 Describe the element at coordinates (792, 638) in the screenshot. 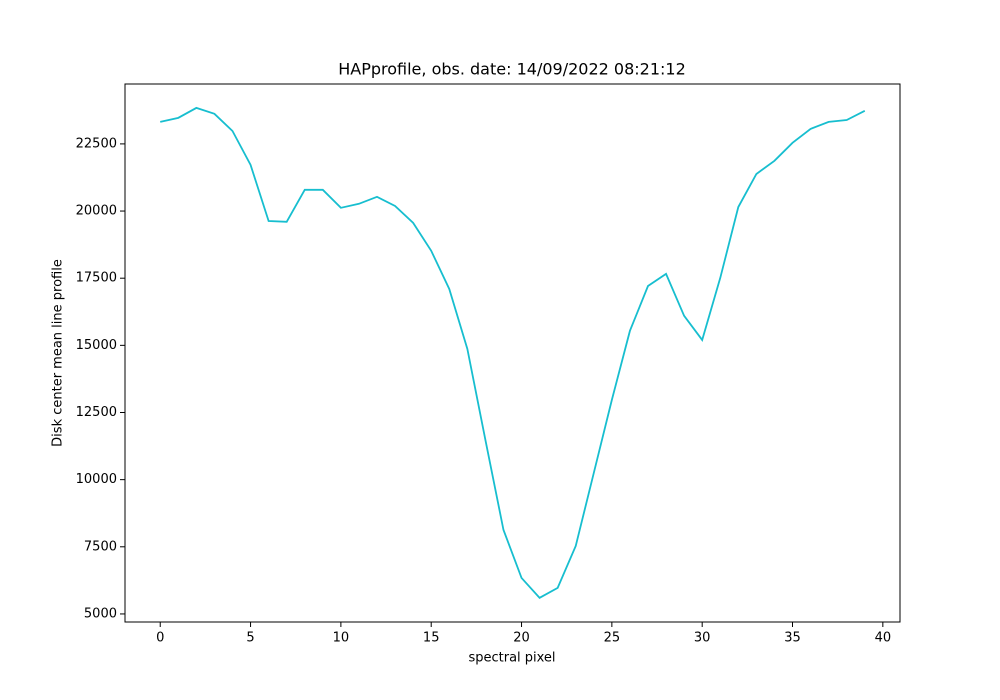

I see `x-tick-label: 35` at that location.